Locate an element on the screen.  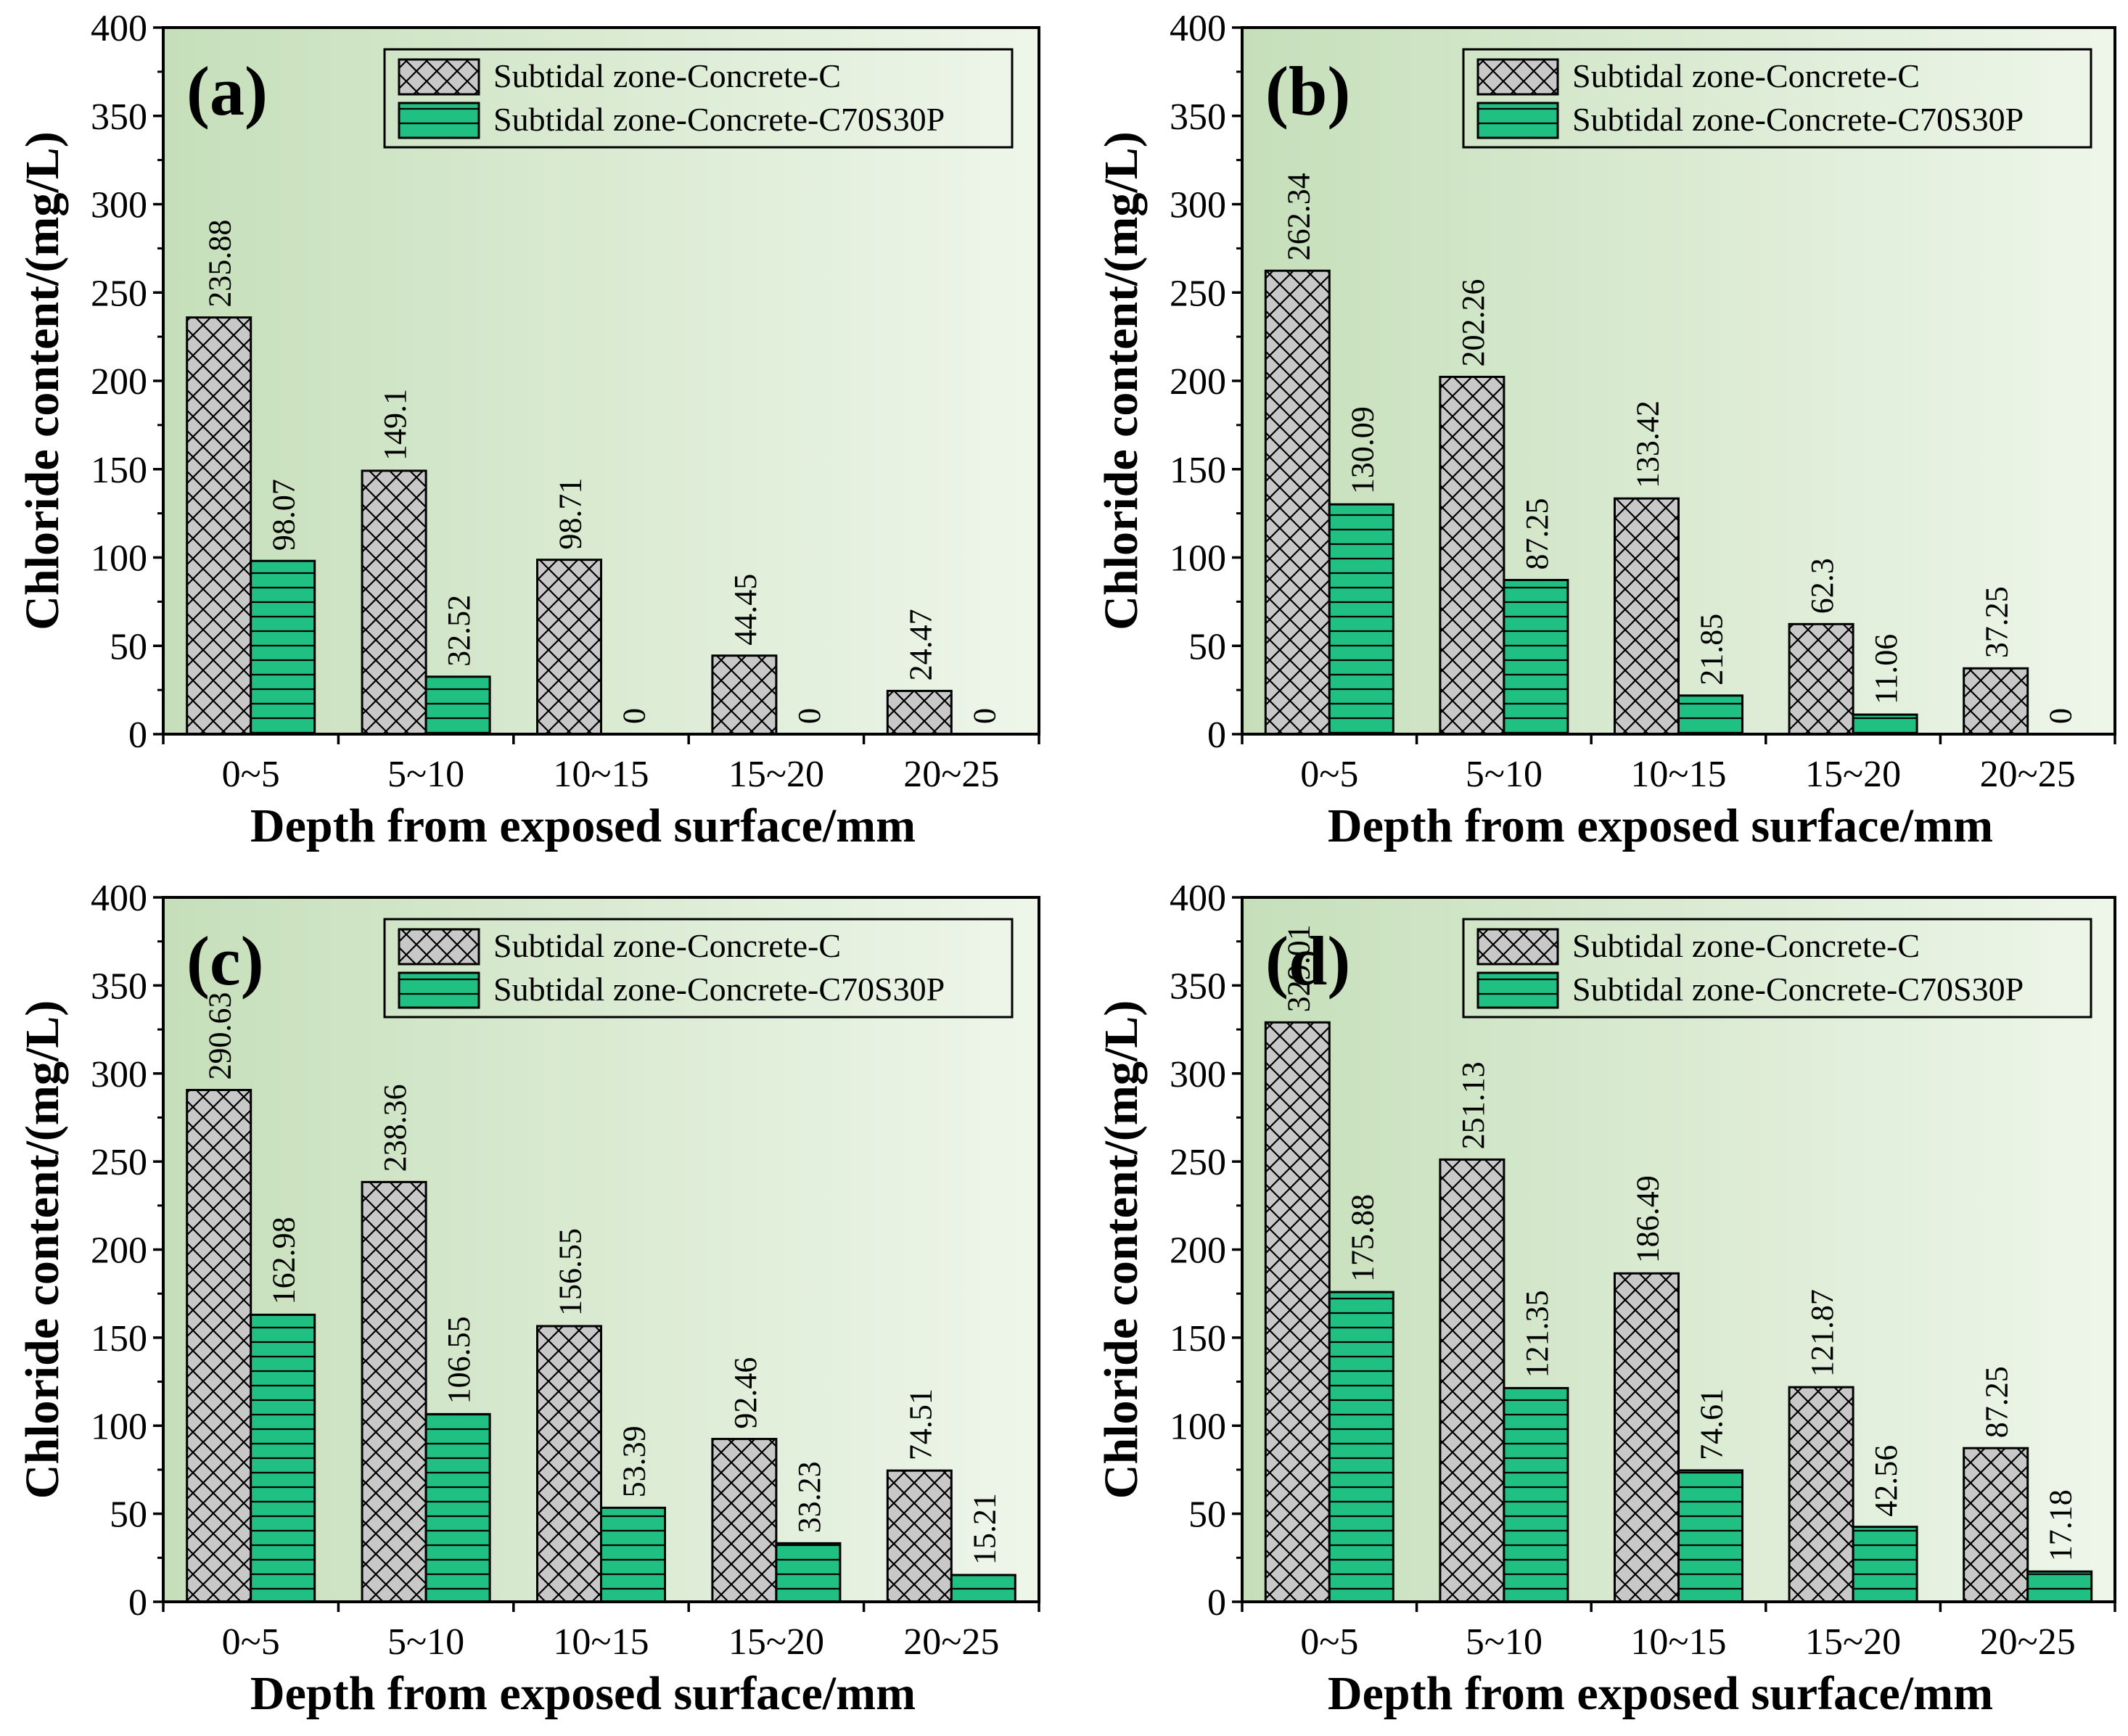
data-label: 121.35 is located at coordinates (1537, 1334).